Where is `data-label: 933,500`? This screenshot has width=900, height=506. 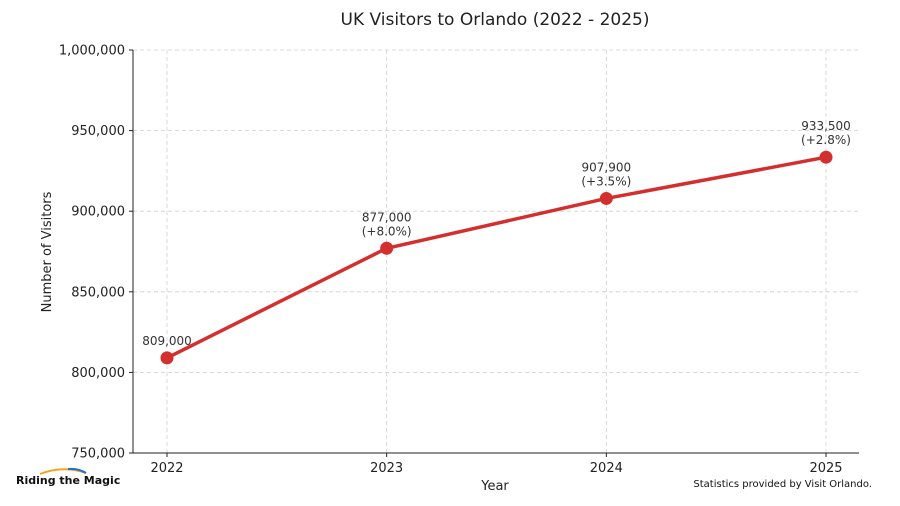
data-label: 933,500 is located at coordinates (826, 126).